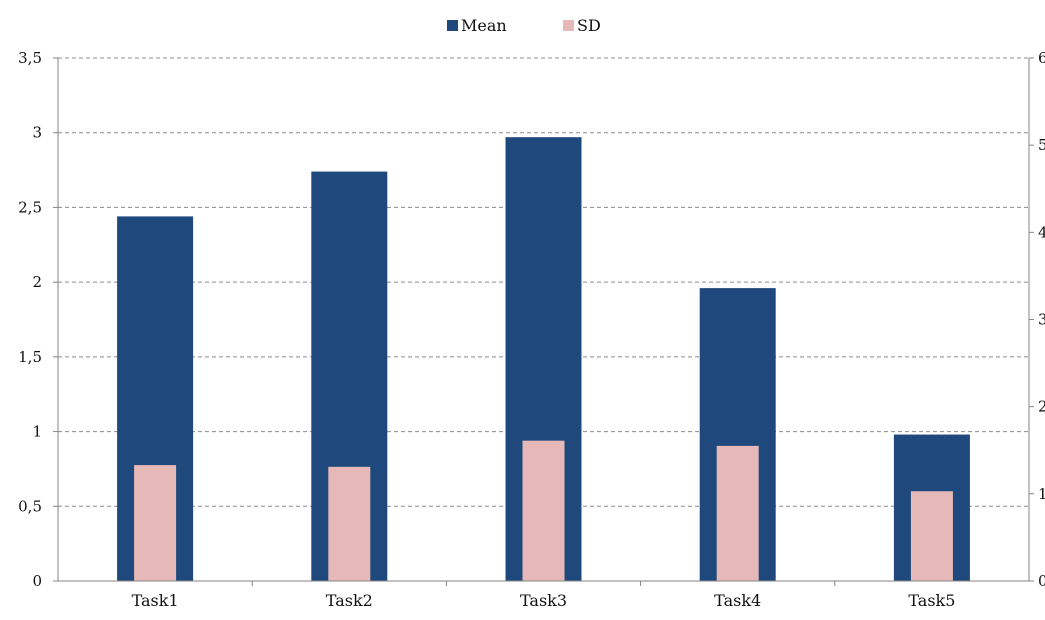  What do you see at coordinates (931, 600) in the screenshot?
I see `category-label: Task5` at bounding box center [931, 600].